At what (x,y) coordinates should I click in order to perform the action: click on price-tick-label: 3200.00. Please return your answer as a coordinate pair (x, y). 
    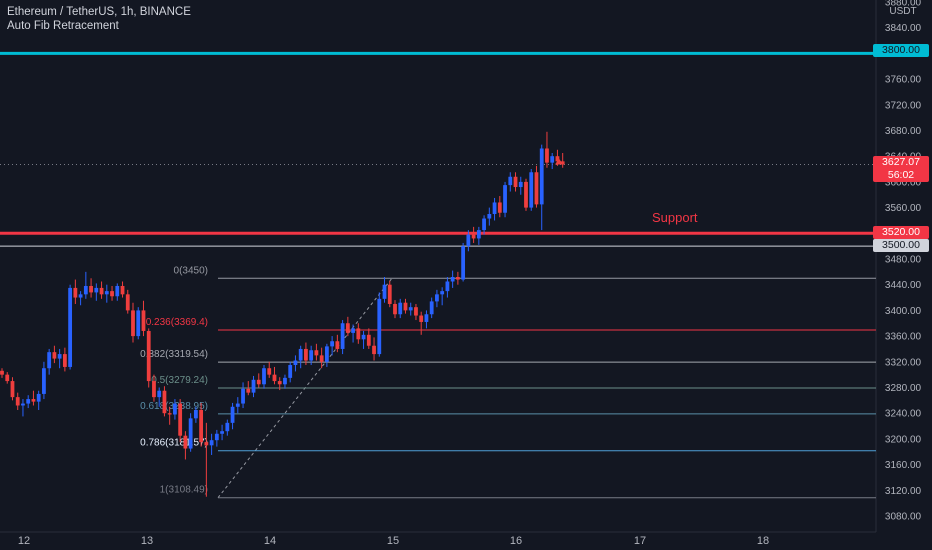
    Looking at the image, I should click on (903, 439).